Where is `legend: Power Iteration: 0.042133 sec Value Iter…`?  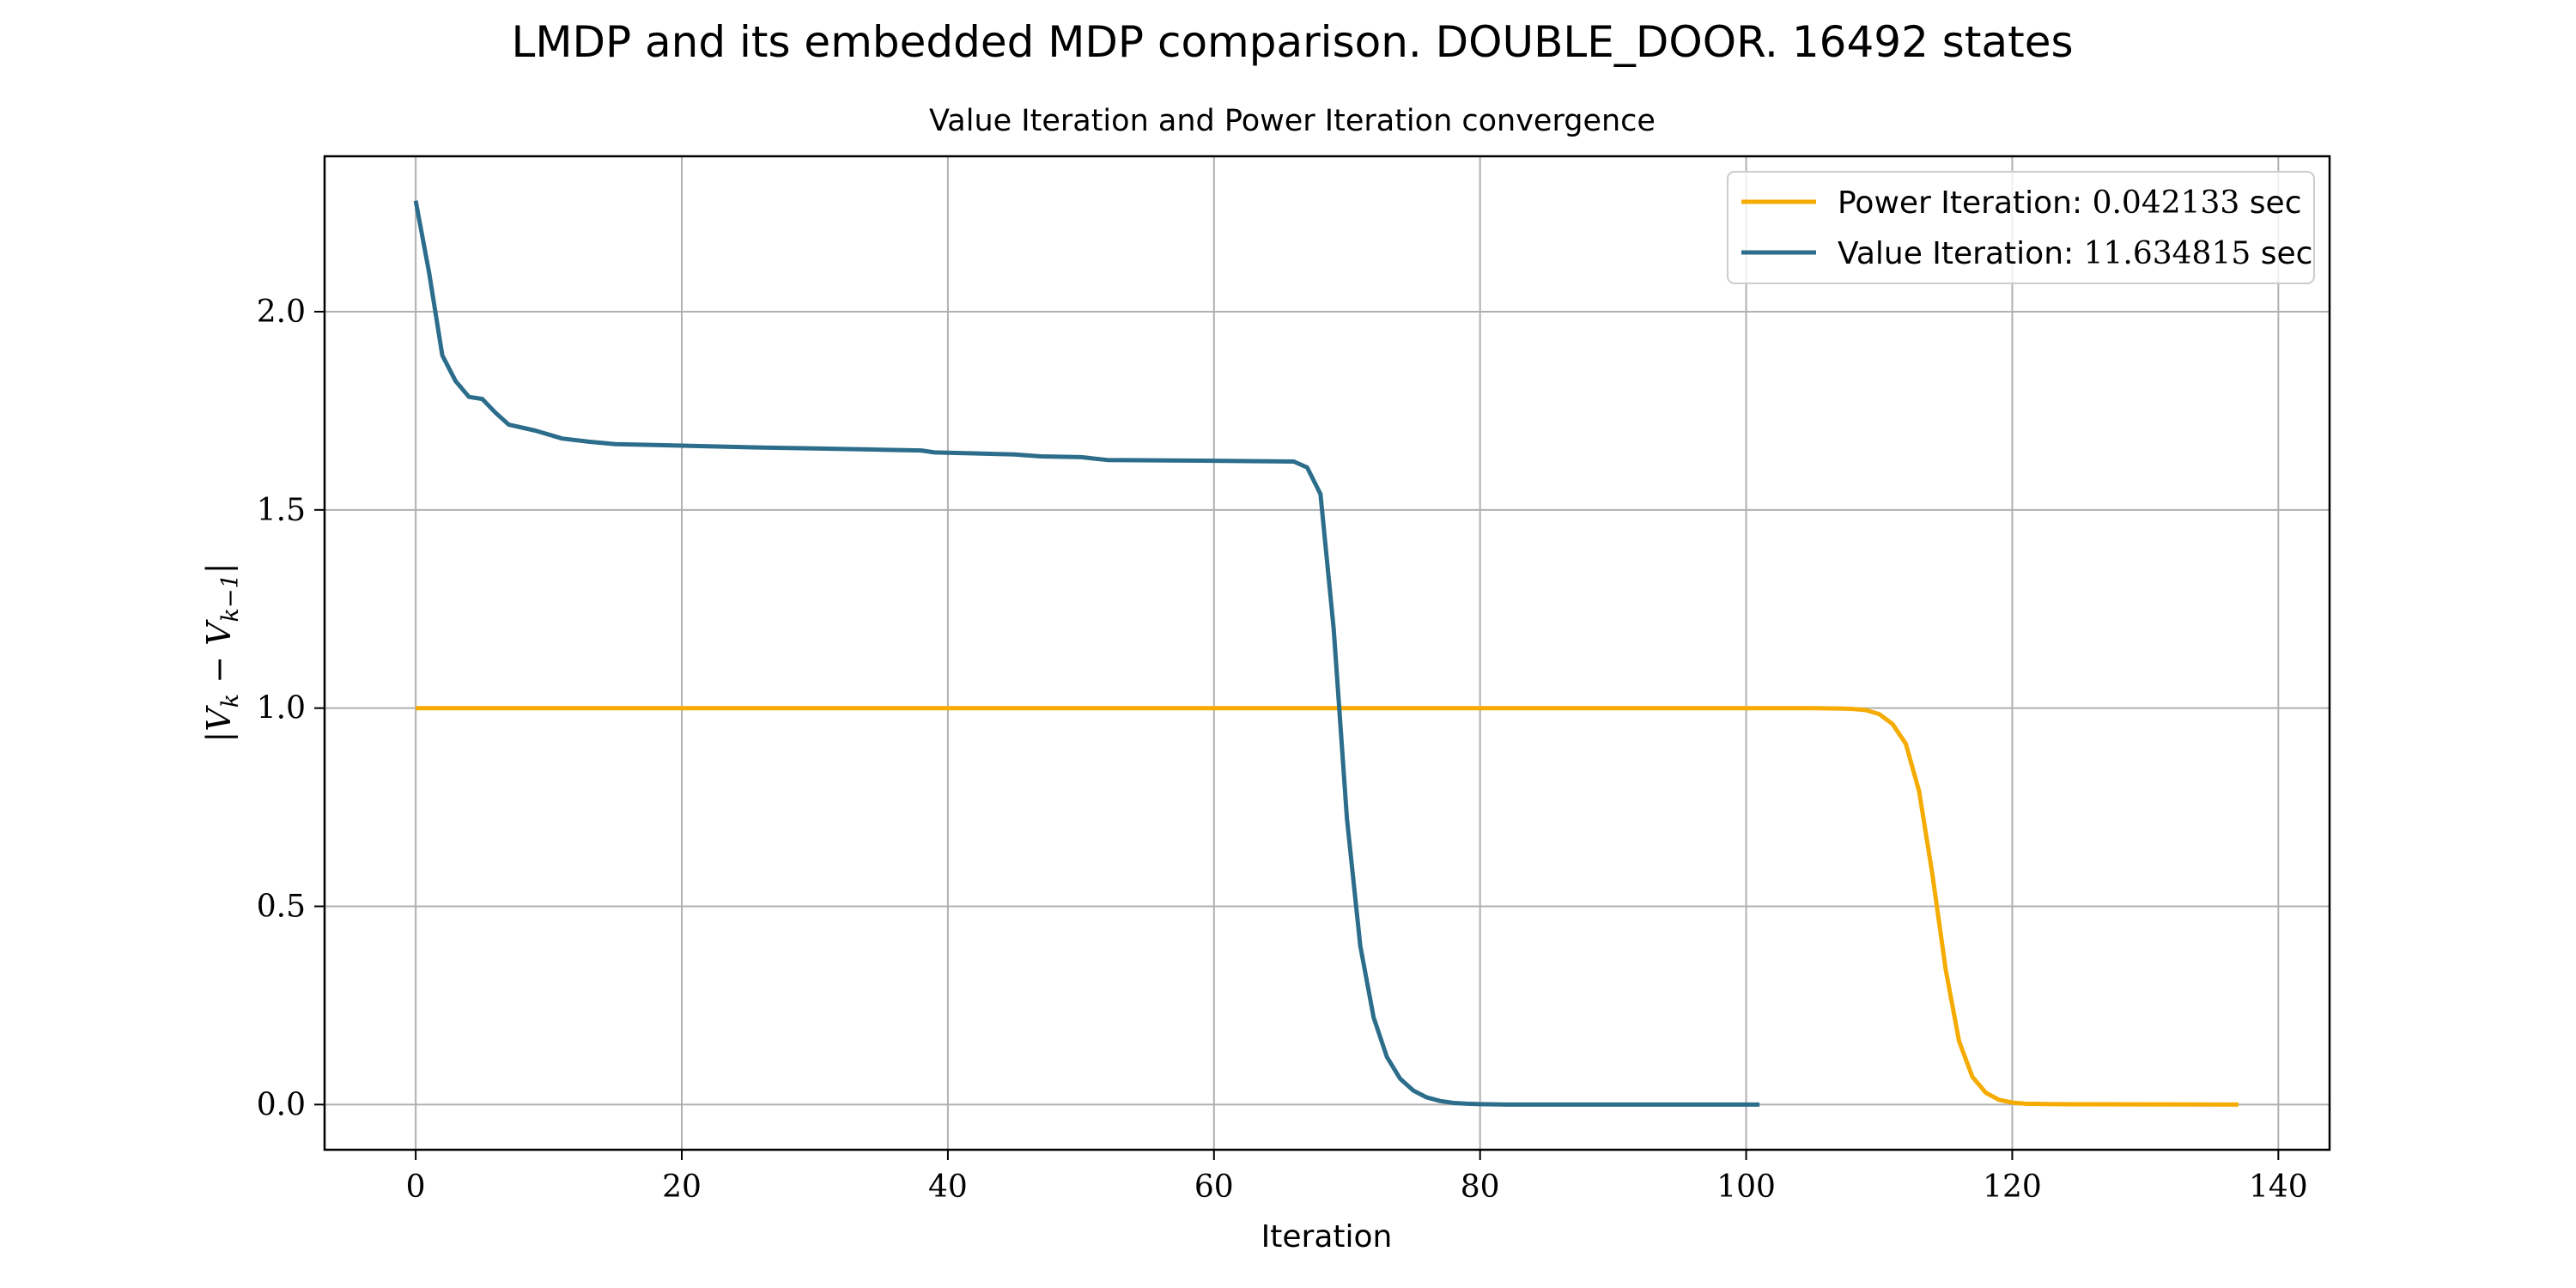
legend: Power Iteration: 0.042133 sec Value Iter… is located at coordinates (2021, 228).